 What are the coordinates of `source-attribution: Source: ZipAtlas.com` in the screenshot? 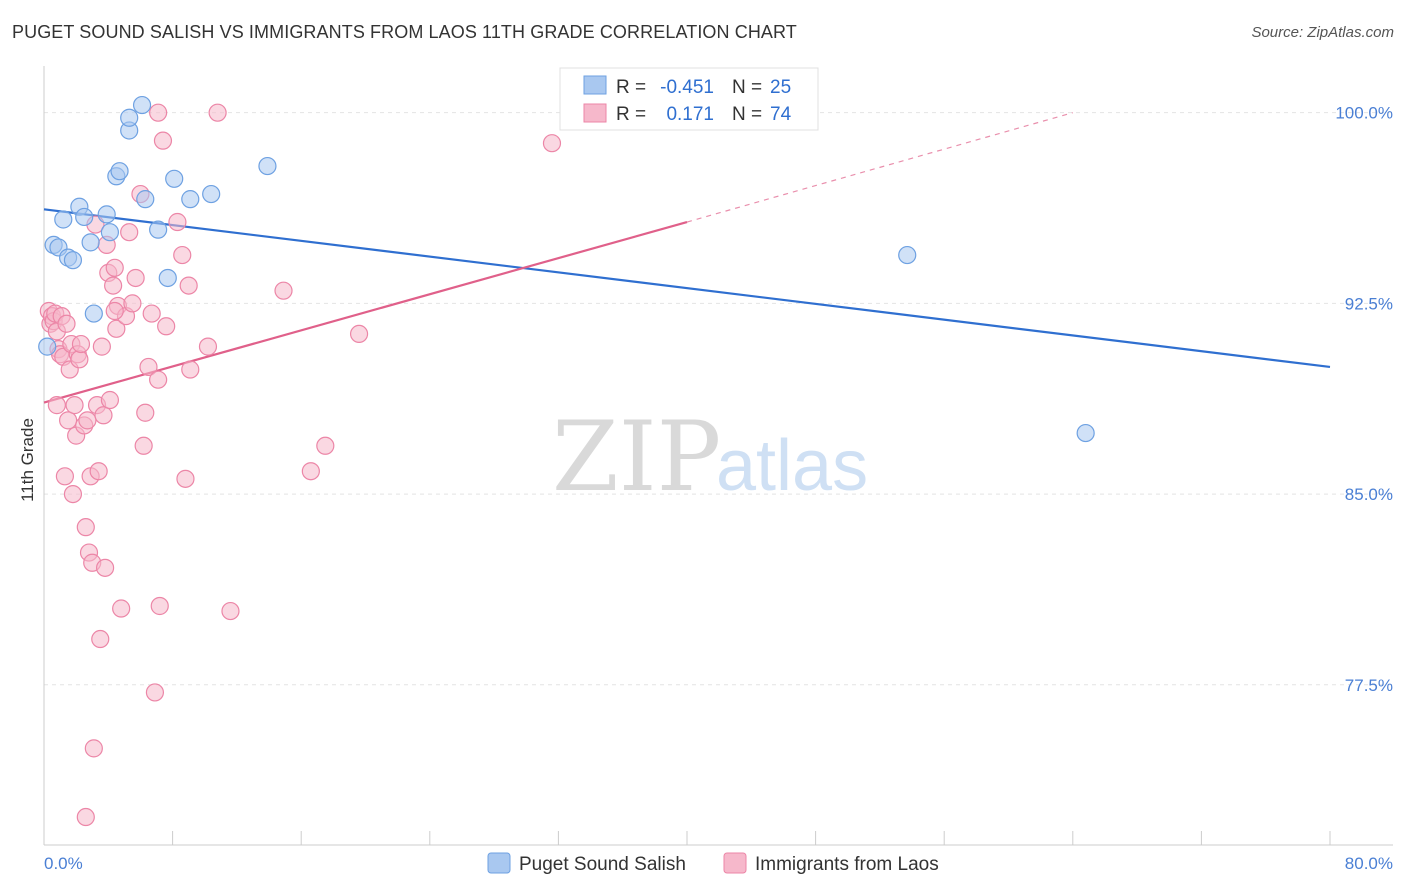 It's located at (1322, 32).